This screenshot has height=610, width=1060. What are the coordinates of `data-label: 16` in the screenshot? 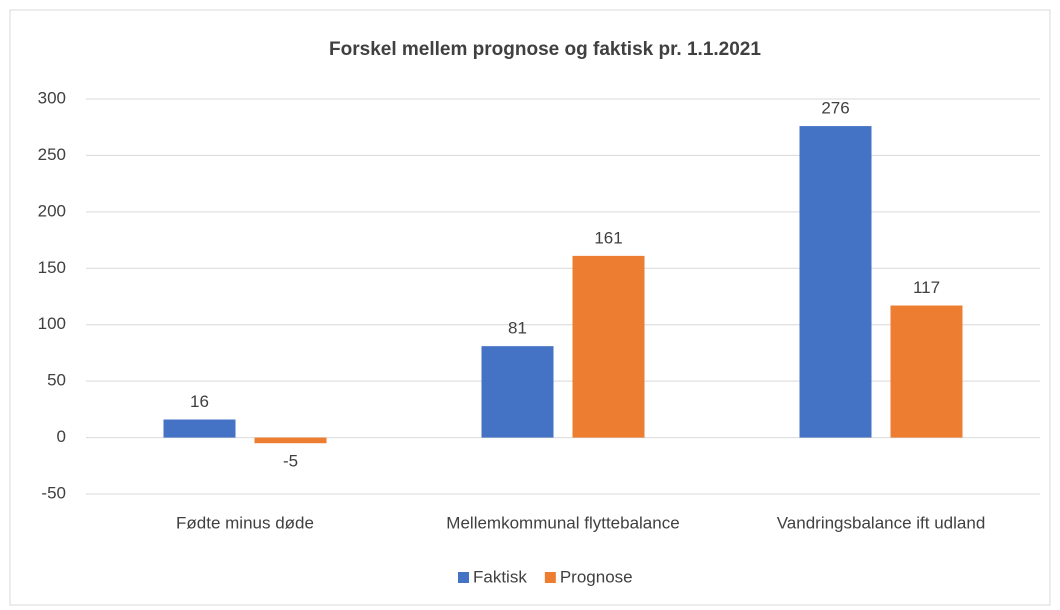 It's located at (199, 401).